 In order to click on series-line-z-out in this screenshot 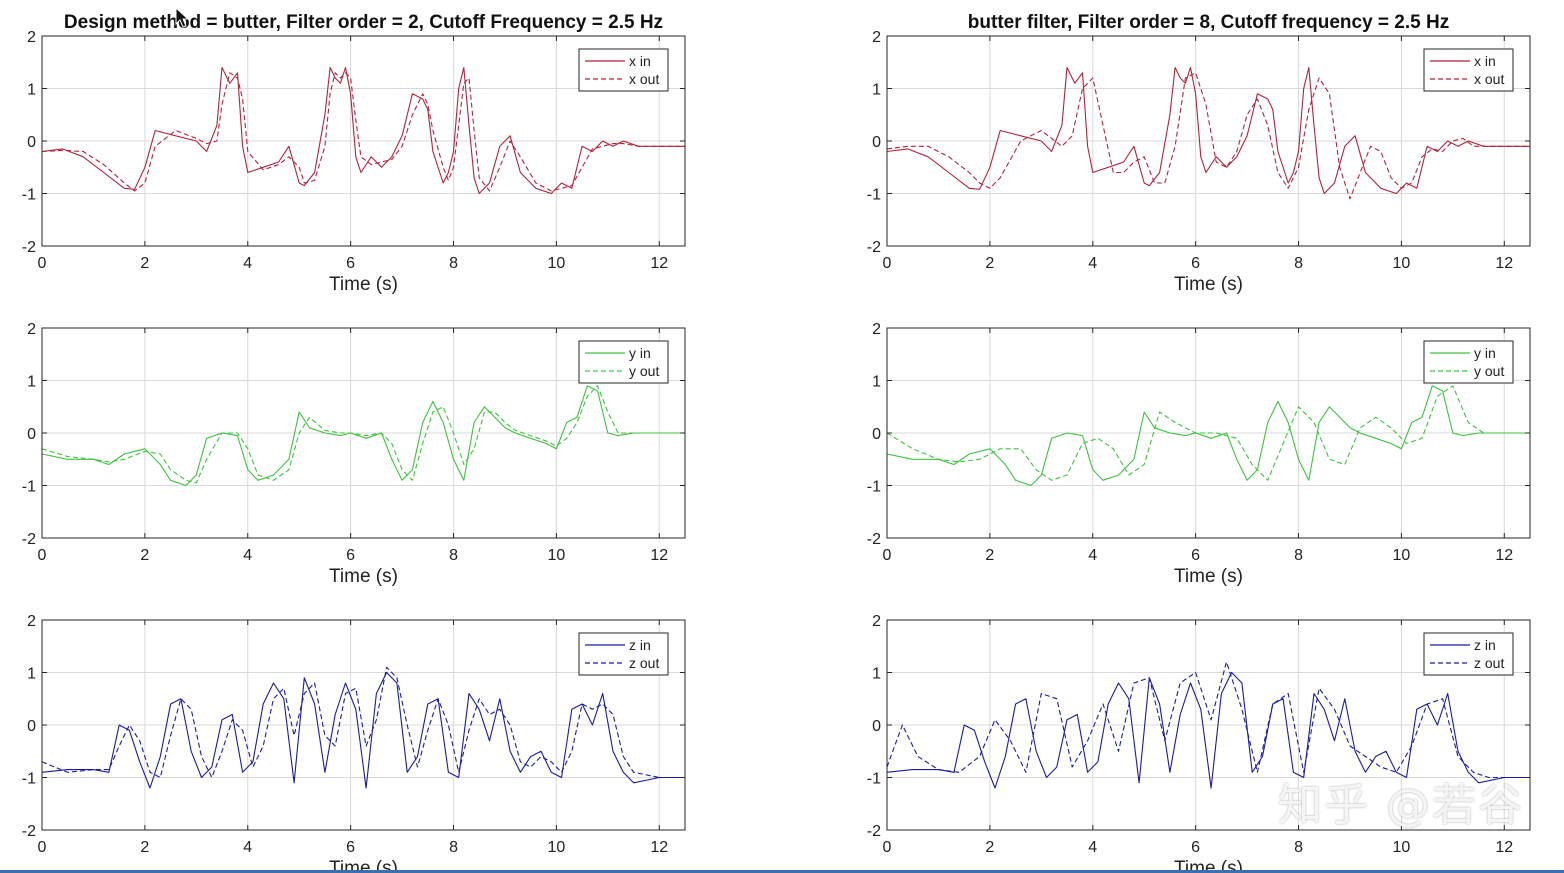, I will do `click(363, 722)`.